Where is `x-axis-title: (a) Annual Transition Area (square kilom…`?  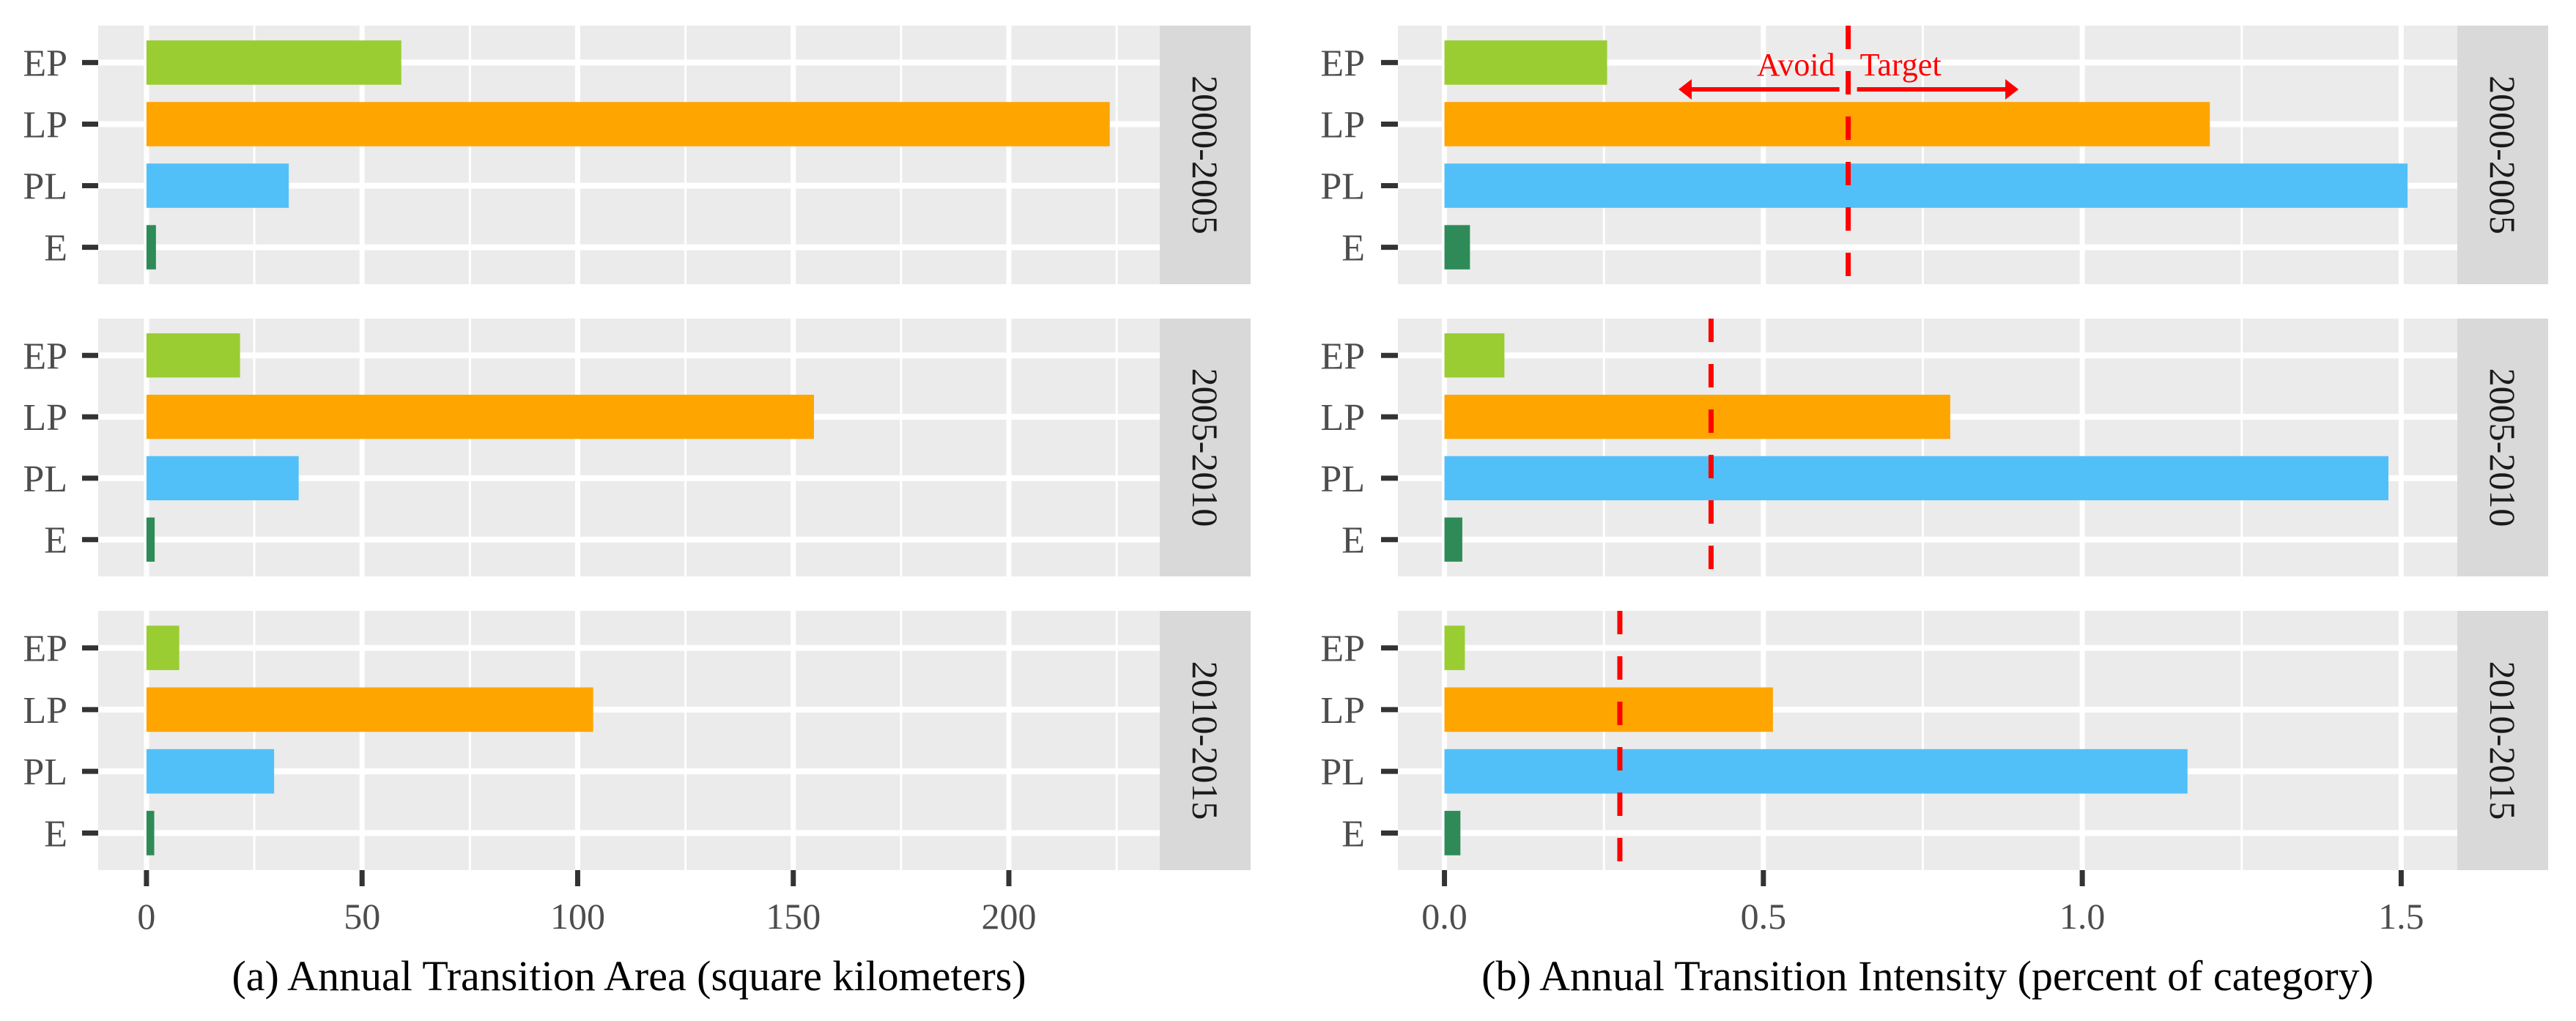 x-axis-title: (a) Annual Transition Area (square kilom… is located at coordinates (629, 976).